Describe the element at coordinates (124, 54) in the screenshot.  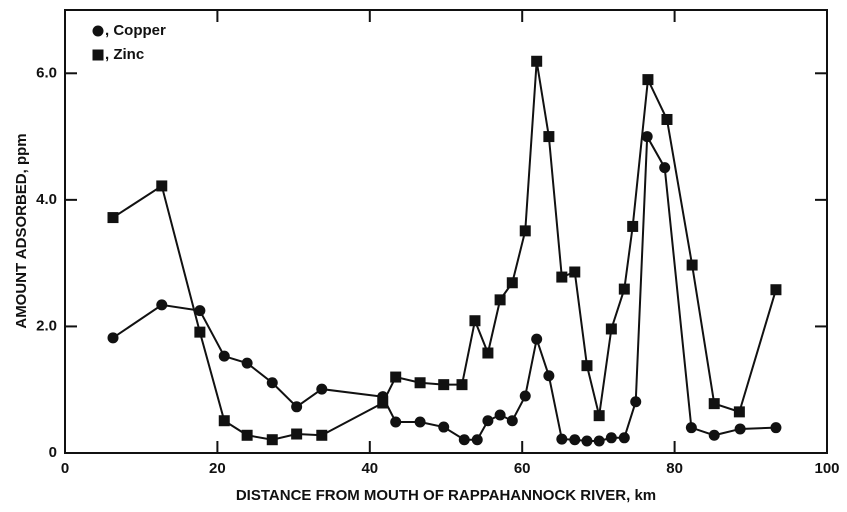
I see `legend-label: , Zinc` at that location.